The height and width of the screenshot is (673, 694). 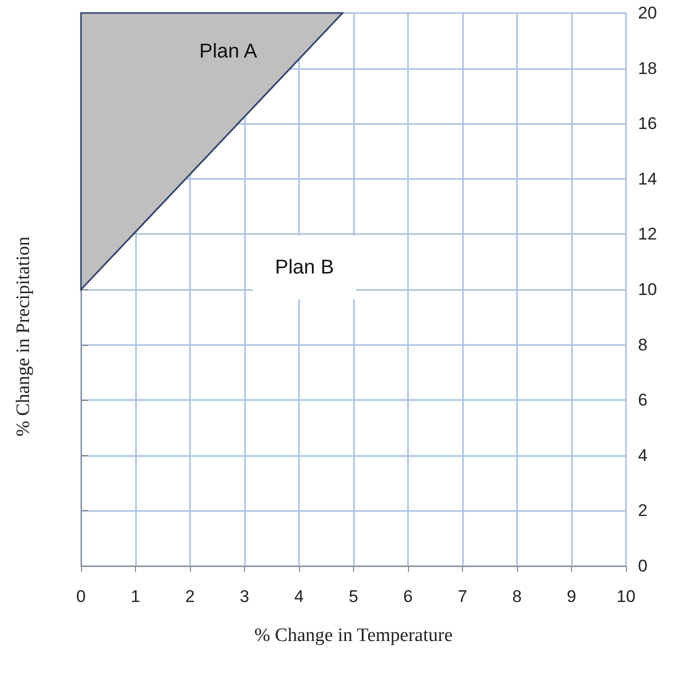 What do you see at coordinates (626, 596) in the screenshot?
I see `x-tick-label: 10` at bounding box center [626, 596].